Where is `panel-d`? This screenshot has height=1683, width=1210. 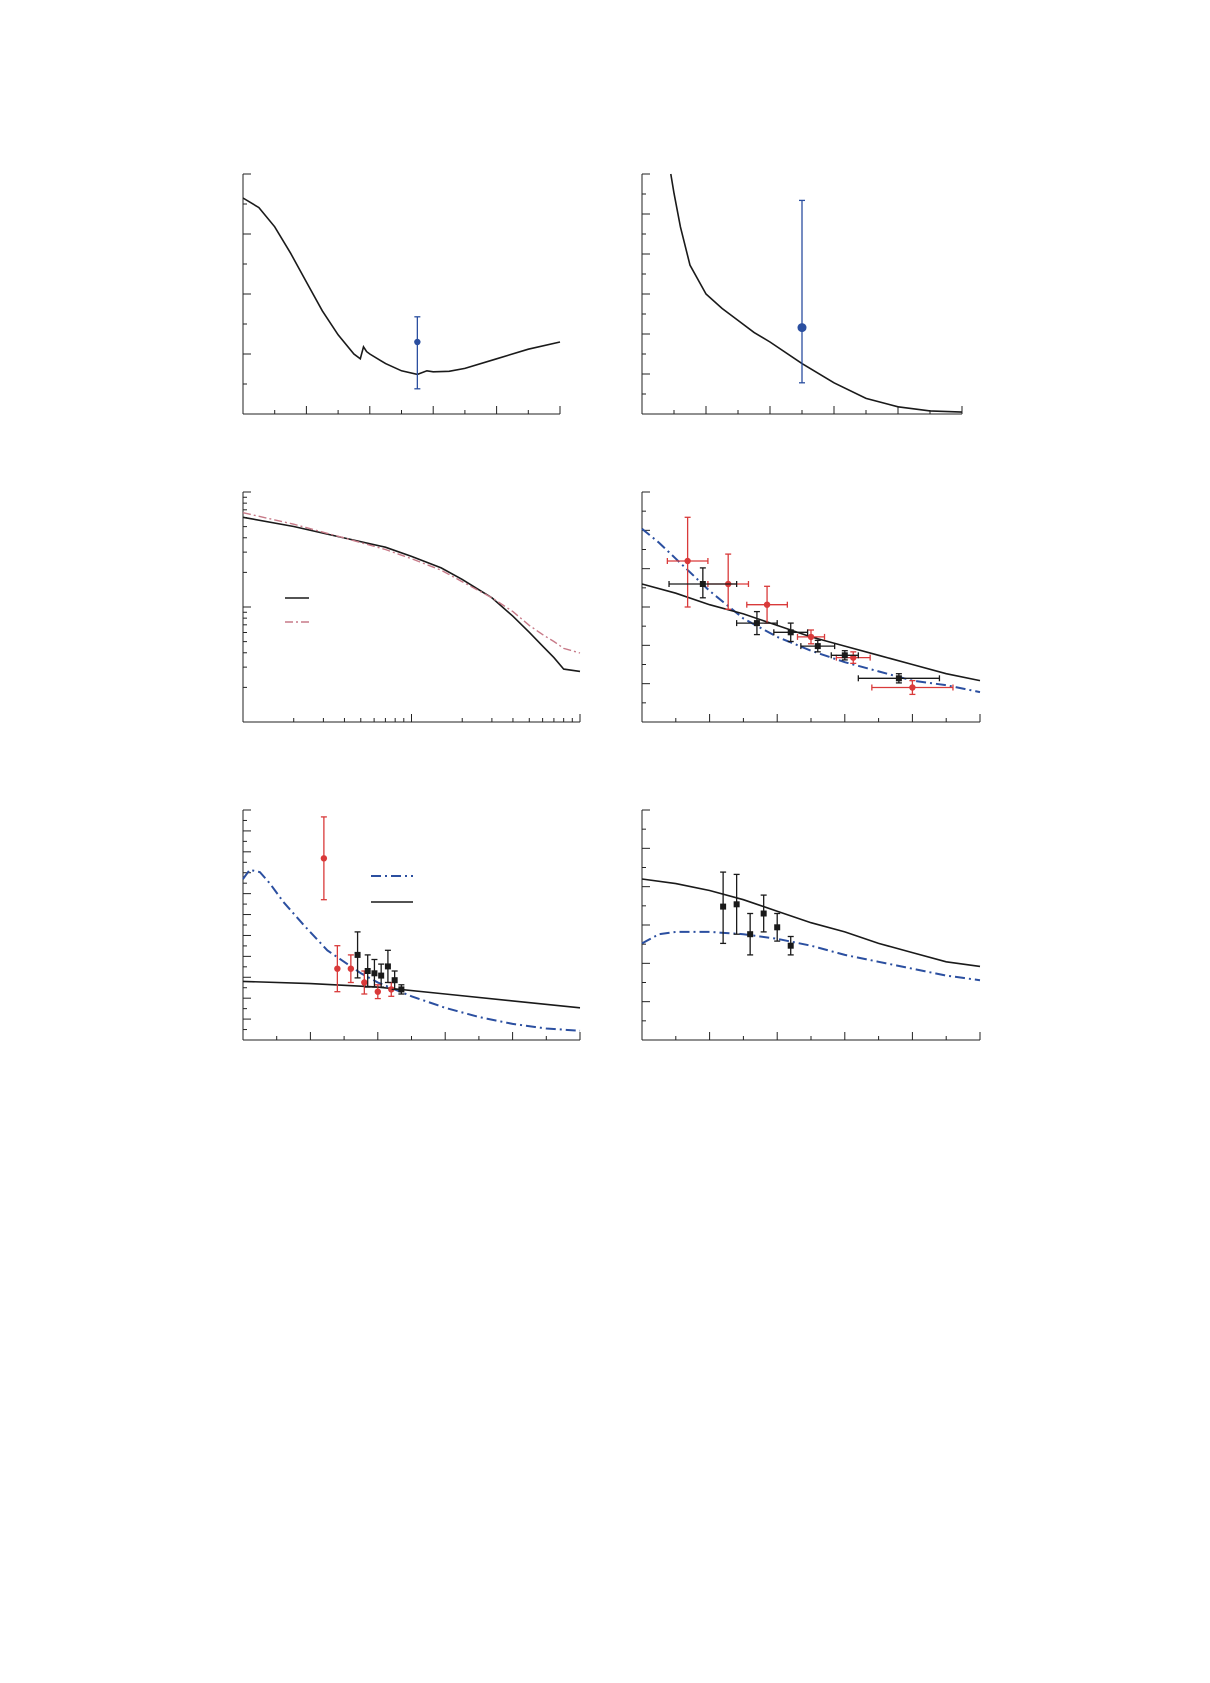 panel-d is located at coordinates (811, 607).